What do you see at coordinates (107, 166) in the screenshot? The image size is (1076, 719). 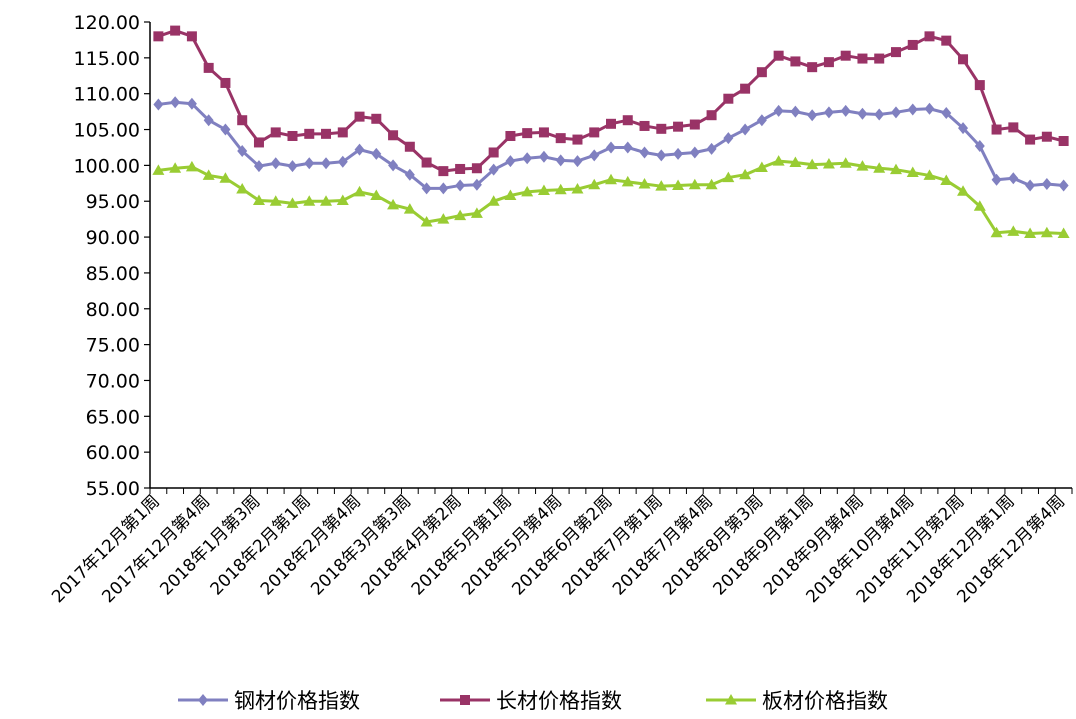 I see `y-tick-label: 100.00` at bounding box center [107, 166].